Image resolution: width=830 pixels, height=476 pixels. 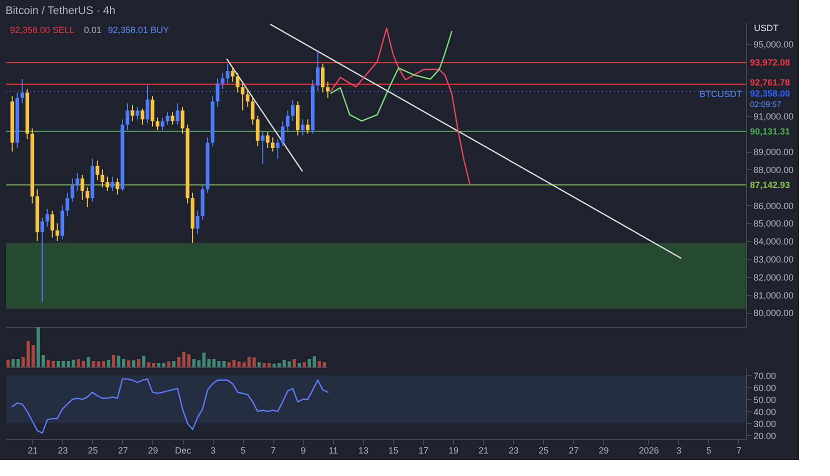 I want to click on y-tick-label: 91,000.00, so click(x=774, y=116).